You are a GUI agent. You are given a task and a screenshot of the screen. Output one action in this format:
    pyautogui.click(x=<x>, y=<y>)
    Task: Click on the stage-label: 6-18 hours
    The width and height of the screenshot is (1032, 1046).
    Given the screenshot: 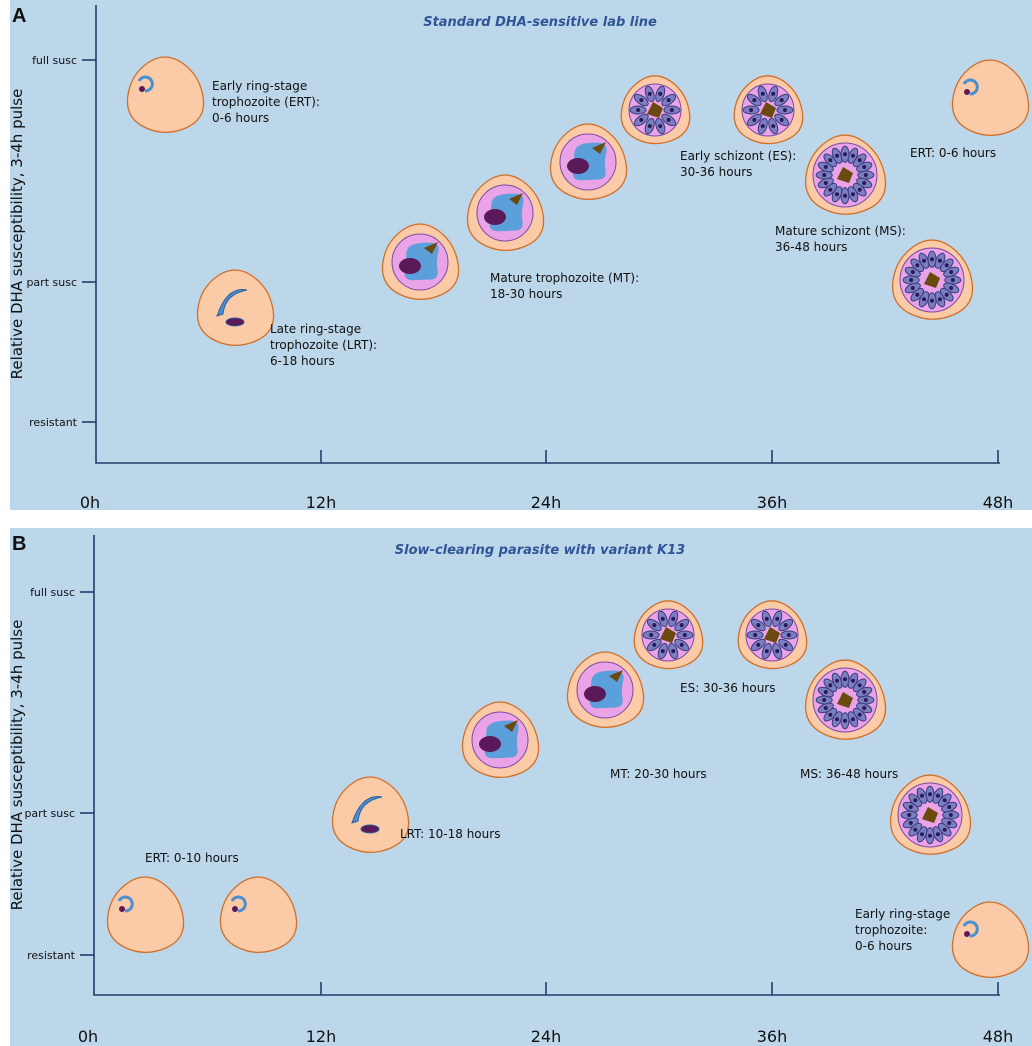 What is the action you would take?
    pyautogui.click(x=302, y=361)
    